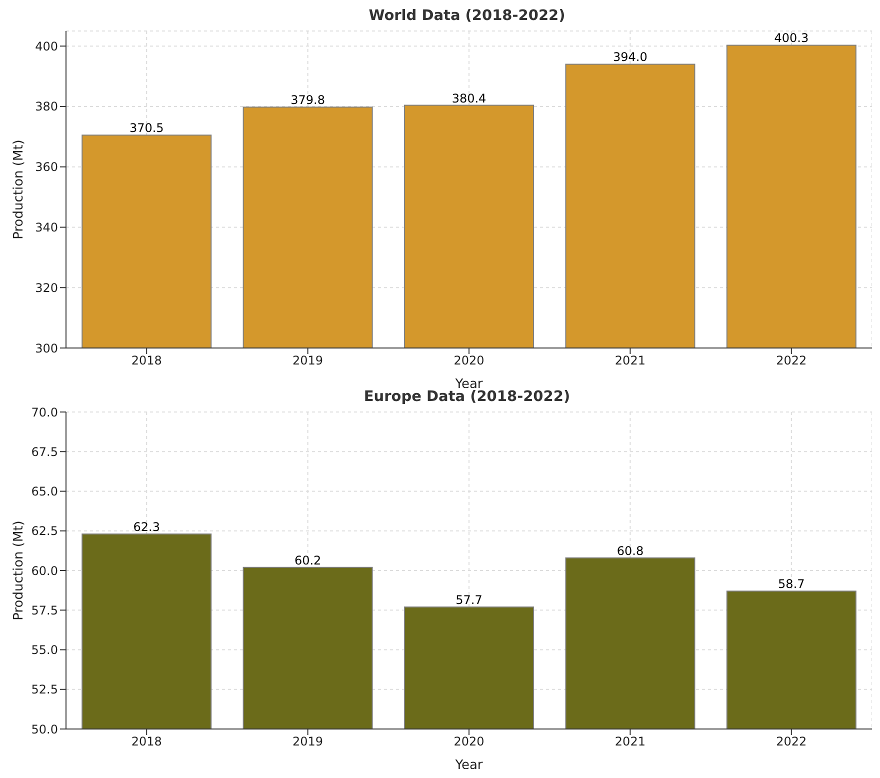 Image resolution: width=880 pixels, height=778 pixels. Describe the element at coordinates (44, 650) in the screenshot. I see `y-tick-label: 55.0` at that location.